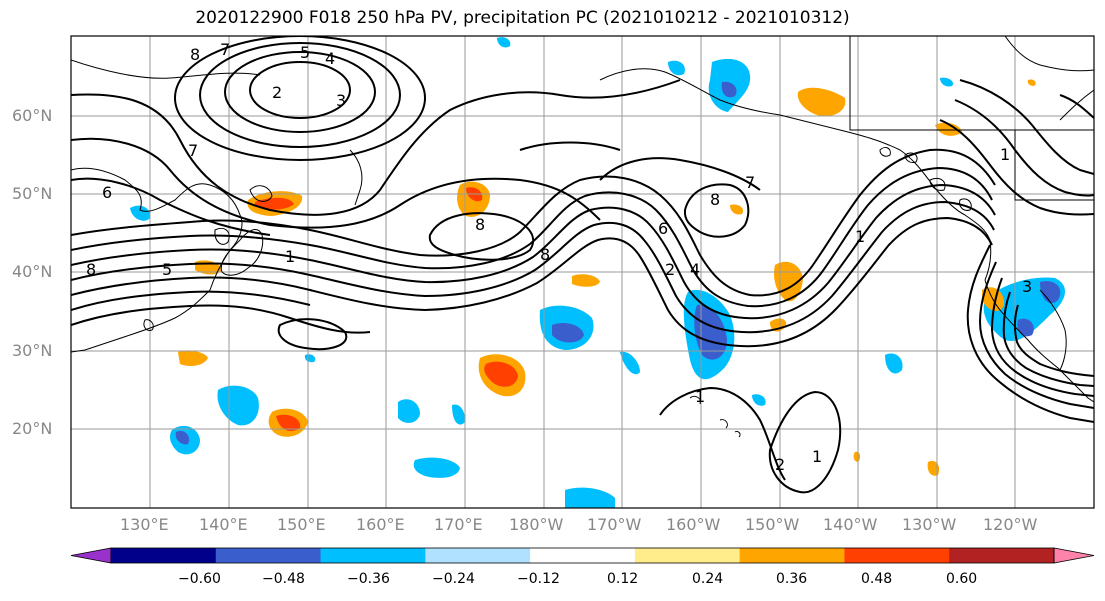 Image resolution: width=1105 pixels, height=601 pixels. I want to click on lon-label: 150°W, so click(772, 524).